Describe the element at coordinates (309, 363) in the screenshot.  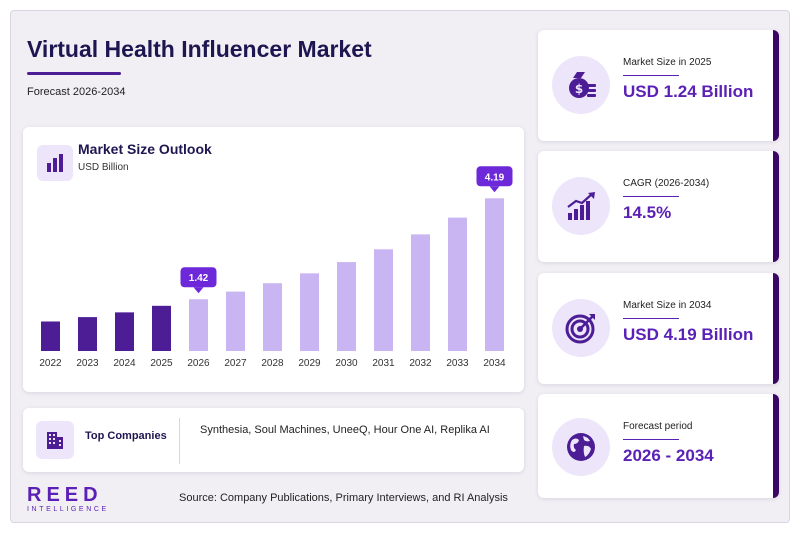
I see `x-tick-label: 2029` at that location.